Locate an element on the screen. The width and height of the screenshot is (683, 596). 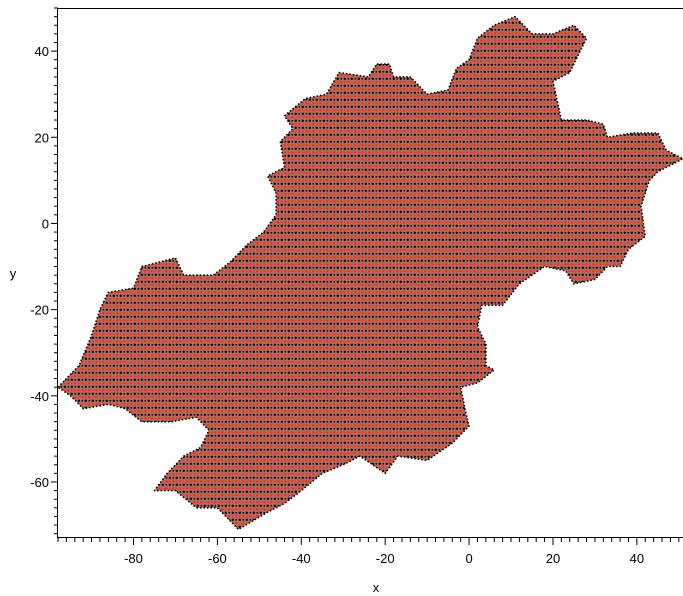
y-tick-label: -60 is located at coordinates (39, 482).